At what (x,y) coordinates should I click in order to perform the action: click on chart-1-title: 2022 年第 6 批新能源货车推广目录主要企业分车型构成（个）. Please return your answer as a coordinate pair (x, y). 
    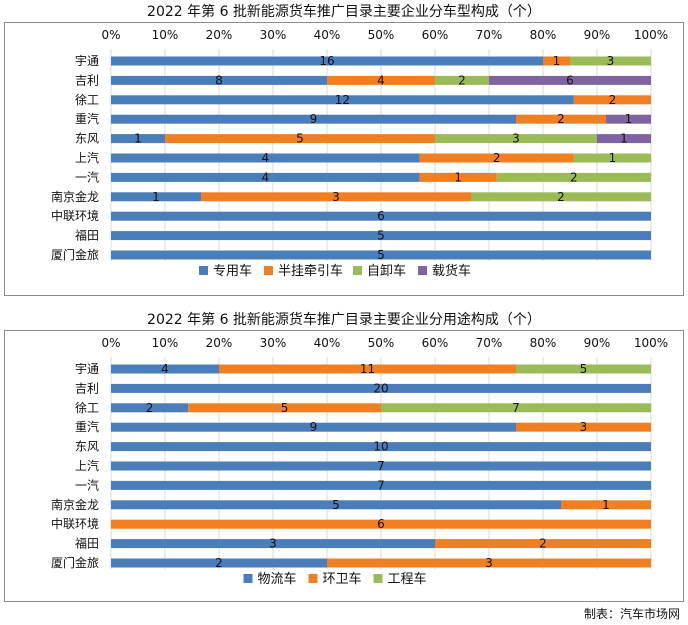
    Looking at the image, I should click on (344, 12).